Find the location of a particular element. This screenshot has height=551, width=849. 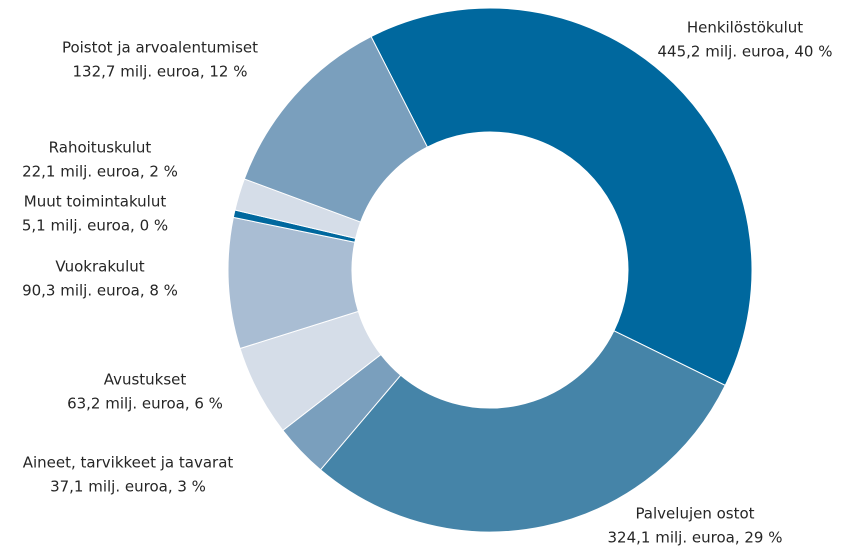

slice-label: Muut toimintakulut is located at coordinates (95, 202).